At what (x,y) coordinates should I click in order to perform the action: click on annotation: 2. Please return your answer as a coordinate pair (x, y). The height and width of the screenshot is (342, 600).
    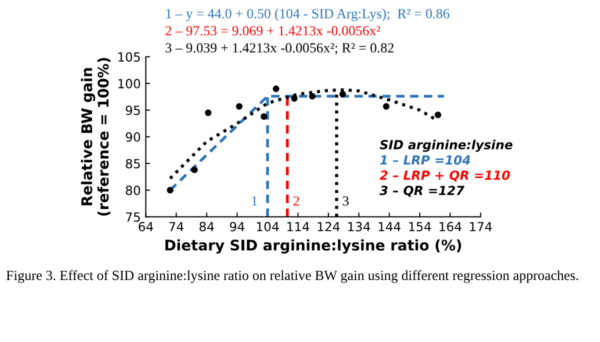
    Looking at the image, I should click on (296, 201).